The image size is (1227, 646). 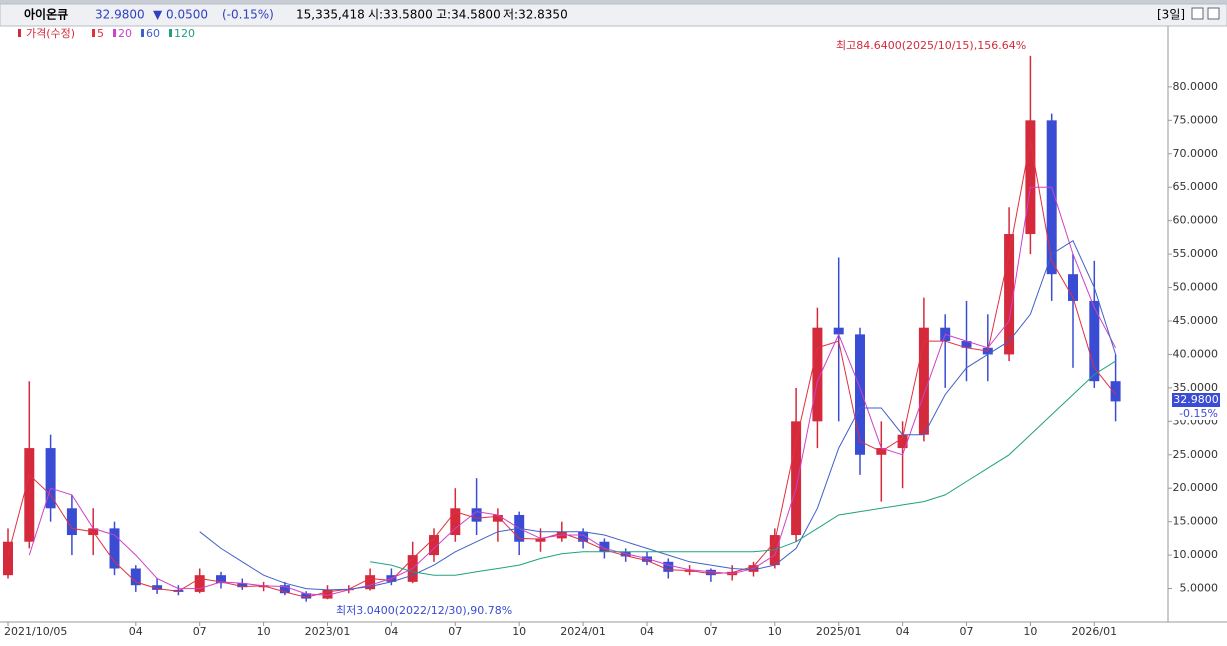 What do you see at coordinates (583, 631) in the screenshot?
I see `x-tick-label: 2024/01` at bounding box center [583, 631].